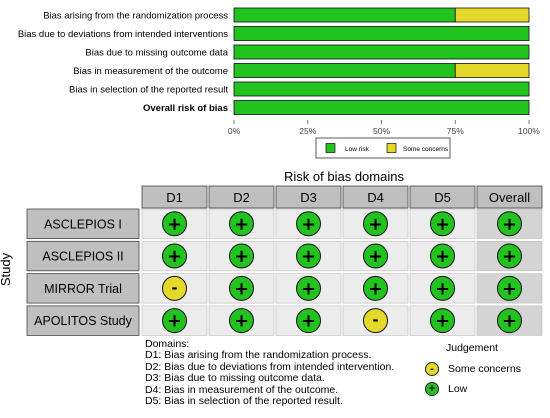  I want to click on traffic-light-title: Risk of bias domains, so click(344, 176).